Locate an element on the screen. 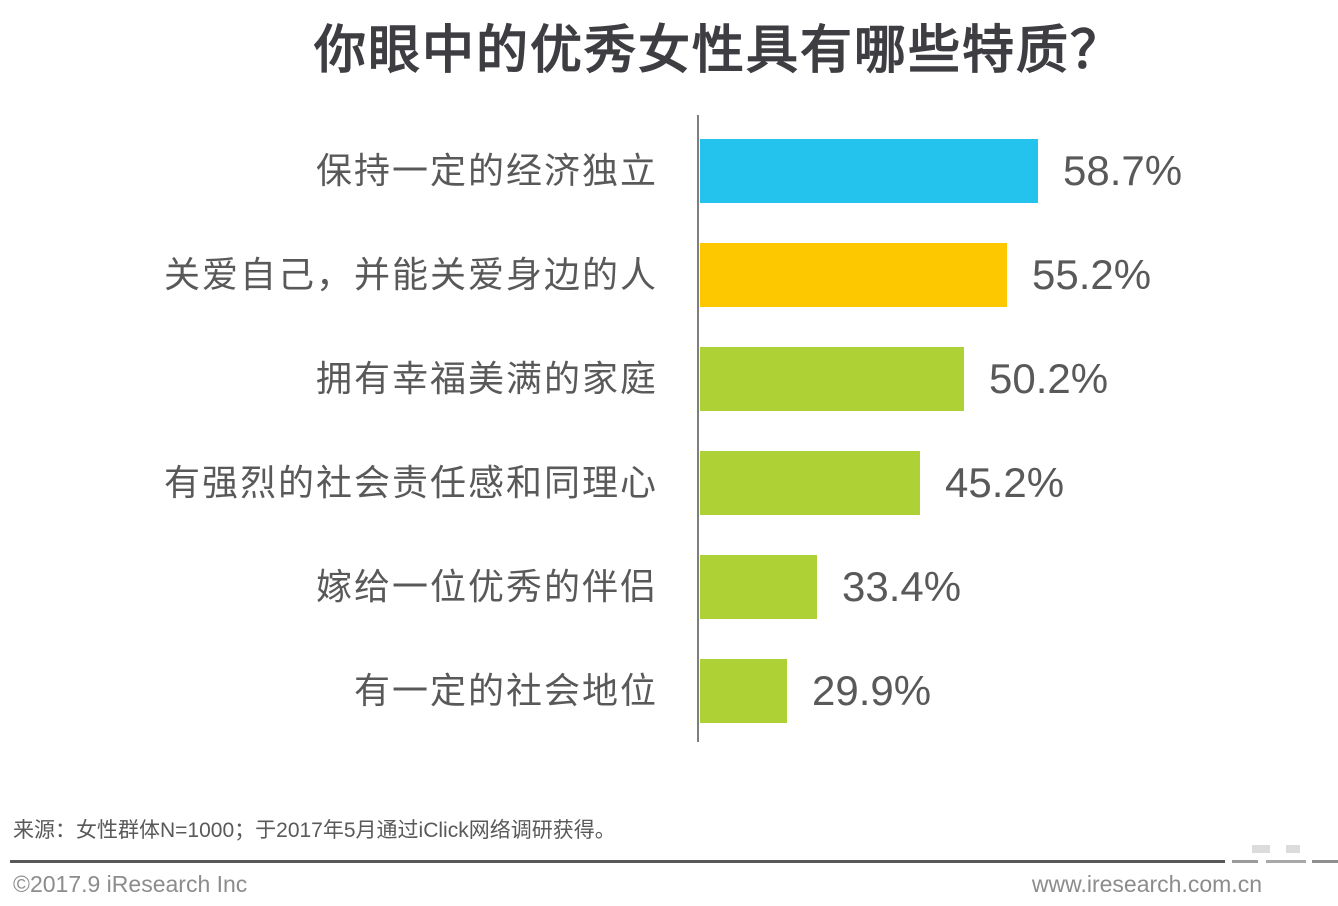  chart-row: 关爱自己，并能关爱身边的人 55.2% is located at coordinates (669, 275).